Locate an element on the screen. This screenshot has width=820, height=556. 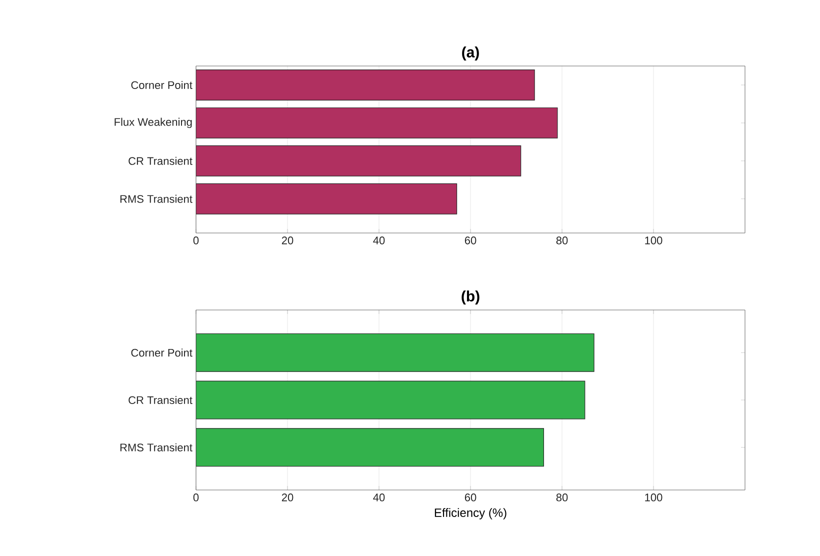
chart-title: (b) is located at coordinates (471, 297).